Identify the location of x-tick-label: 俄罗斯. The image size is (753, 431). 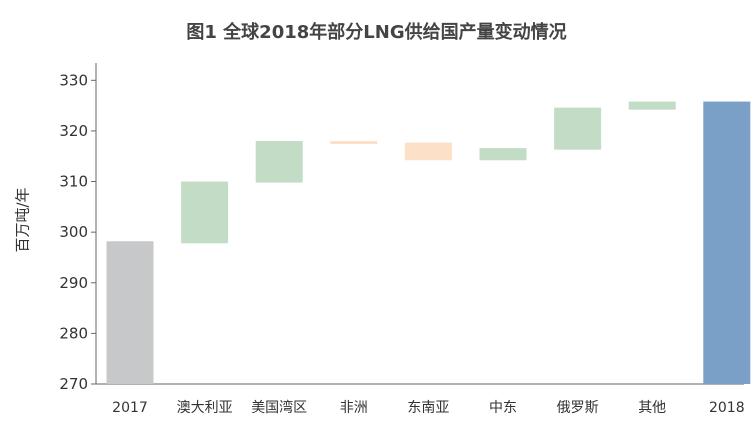
(578, 408).